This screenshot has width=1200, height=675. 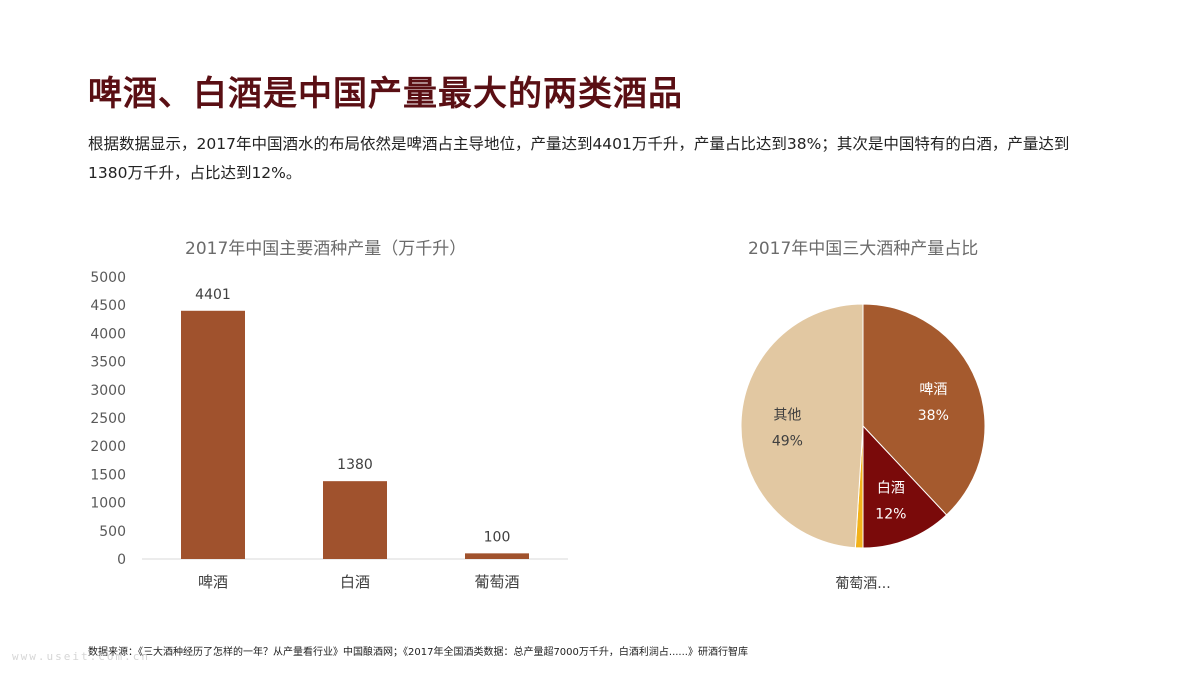 I want to click on page-title: 啤酒、白酒是中国产量最大的两类酒品, so click(x=385, y=94).